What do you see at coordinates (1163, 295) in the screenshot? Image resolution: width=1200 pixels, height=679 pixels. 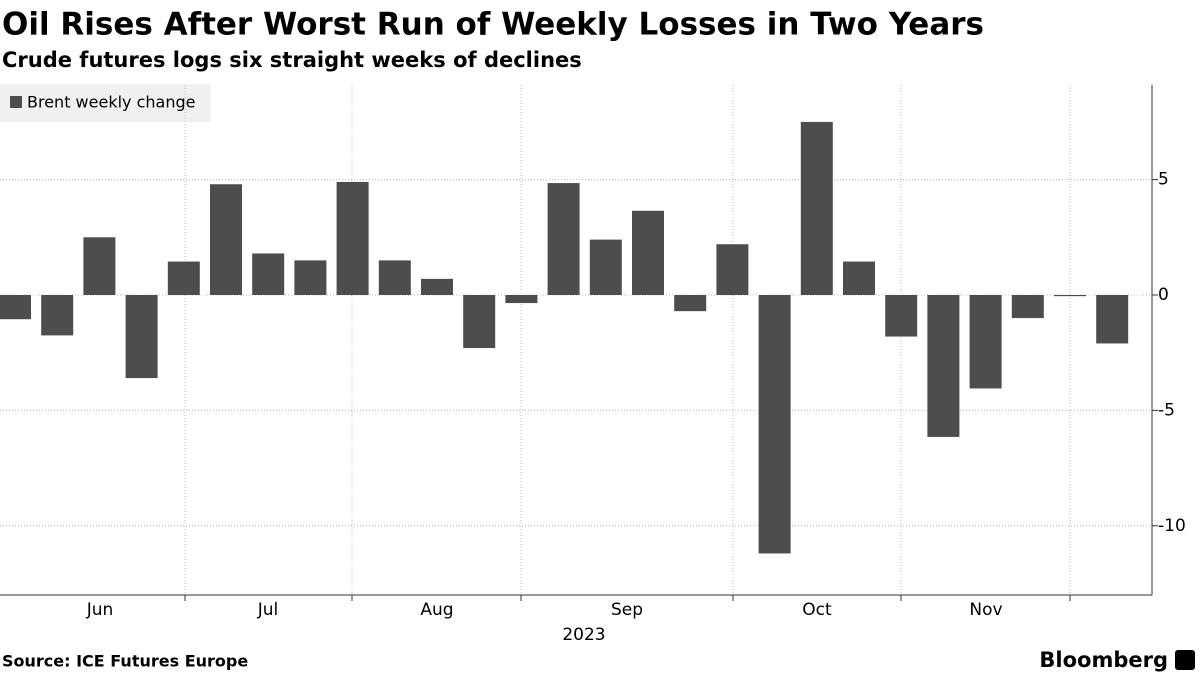 I see `y-tick-label: 0` at bounding box center [1163, 295].